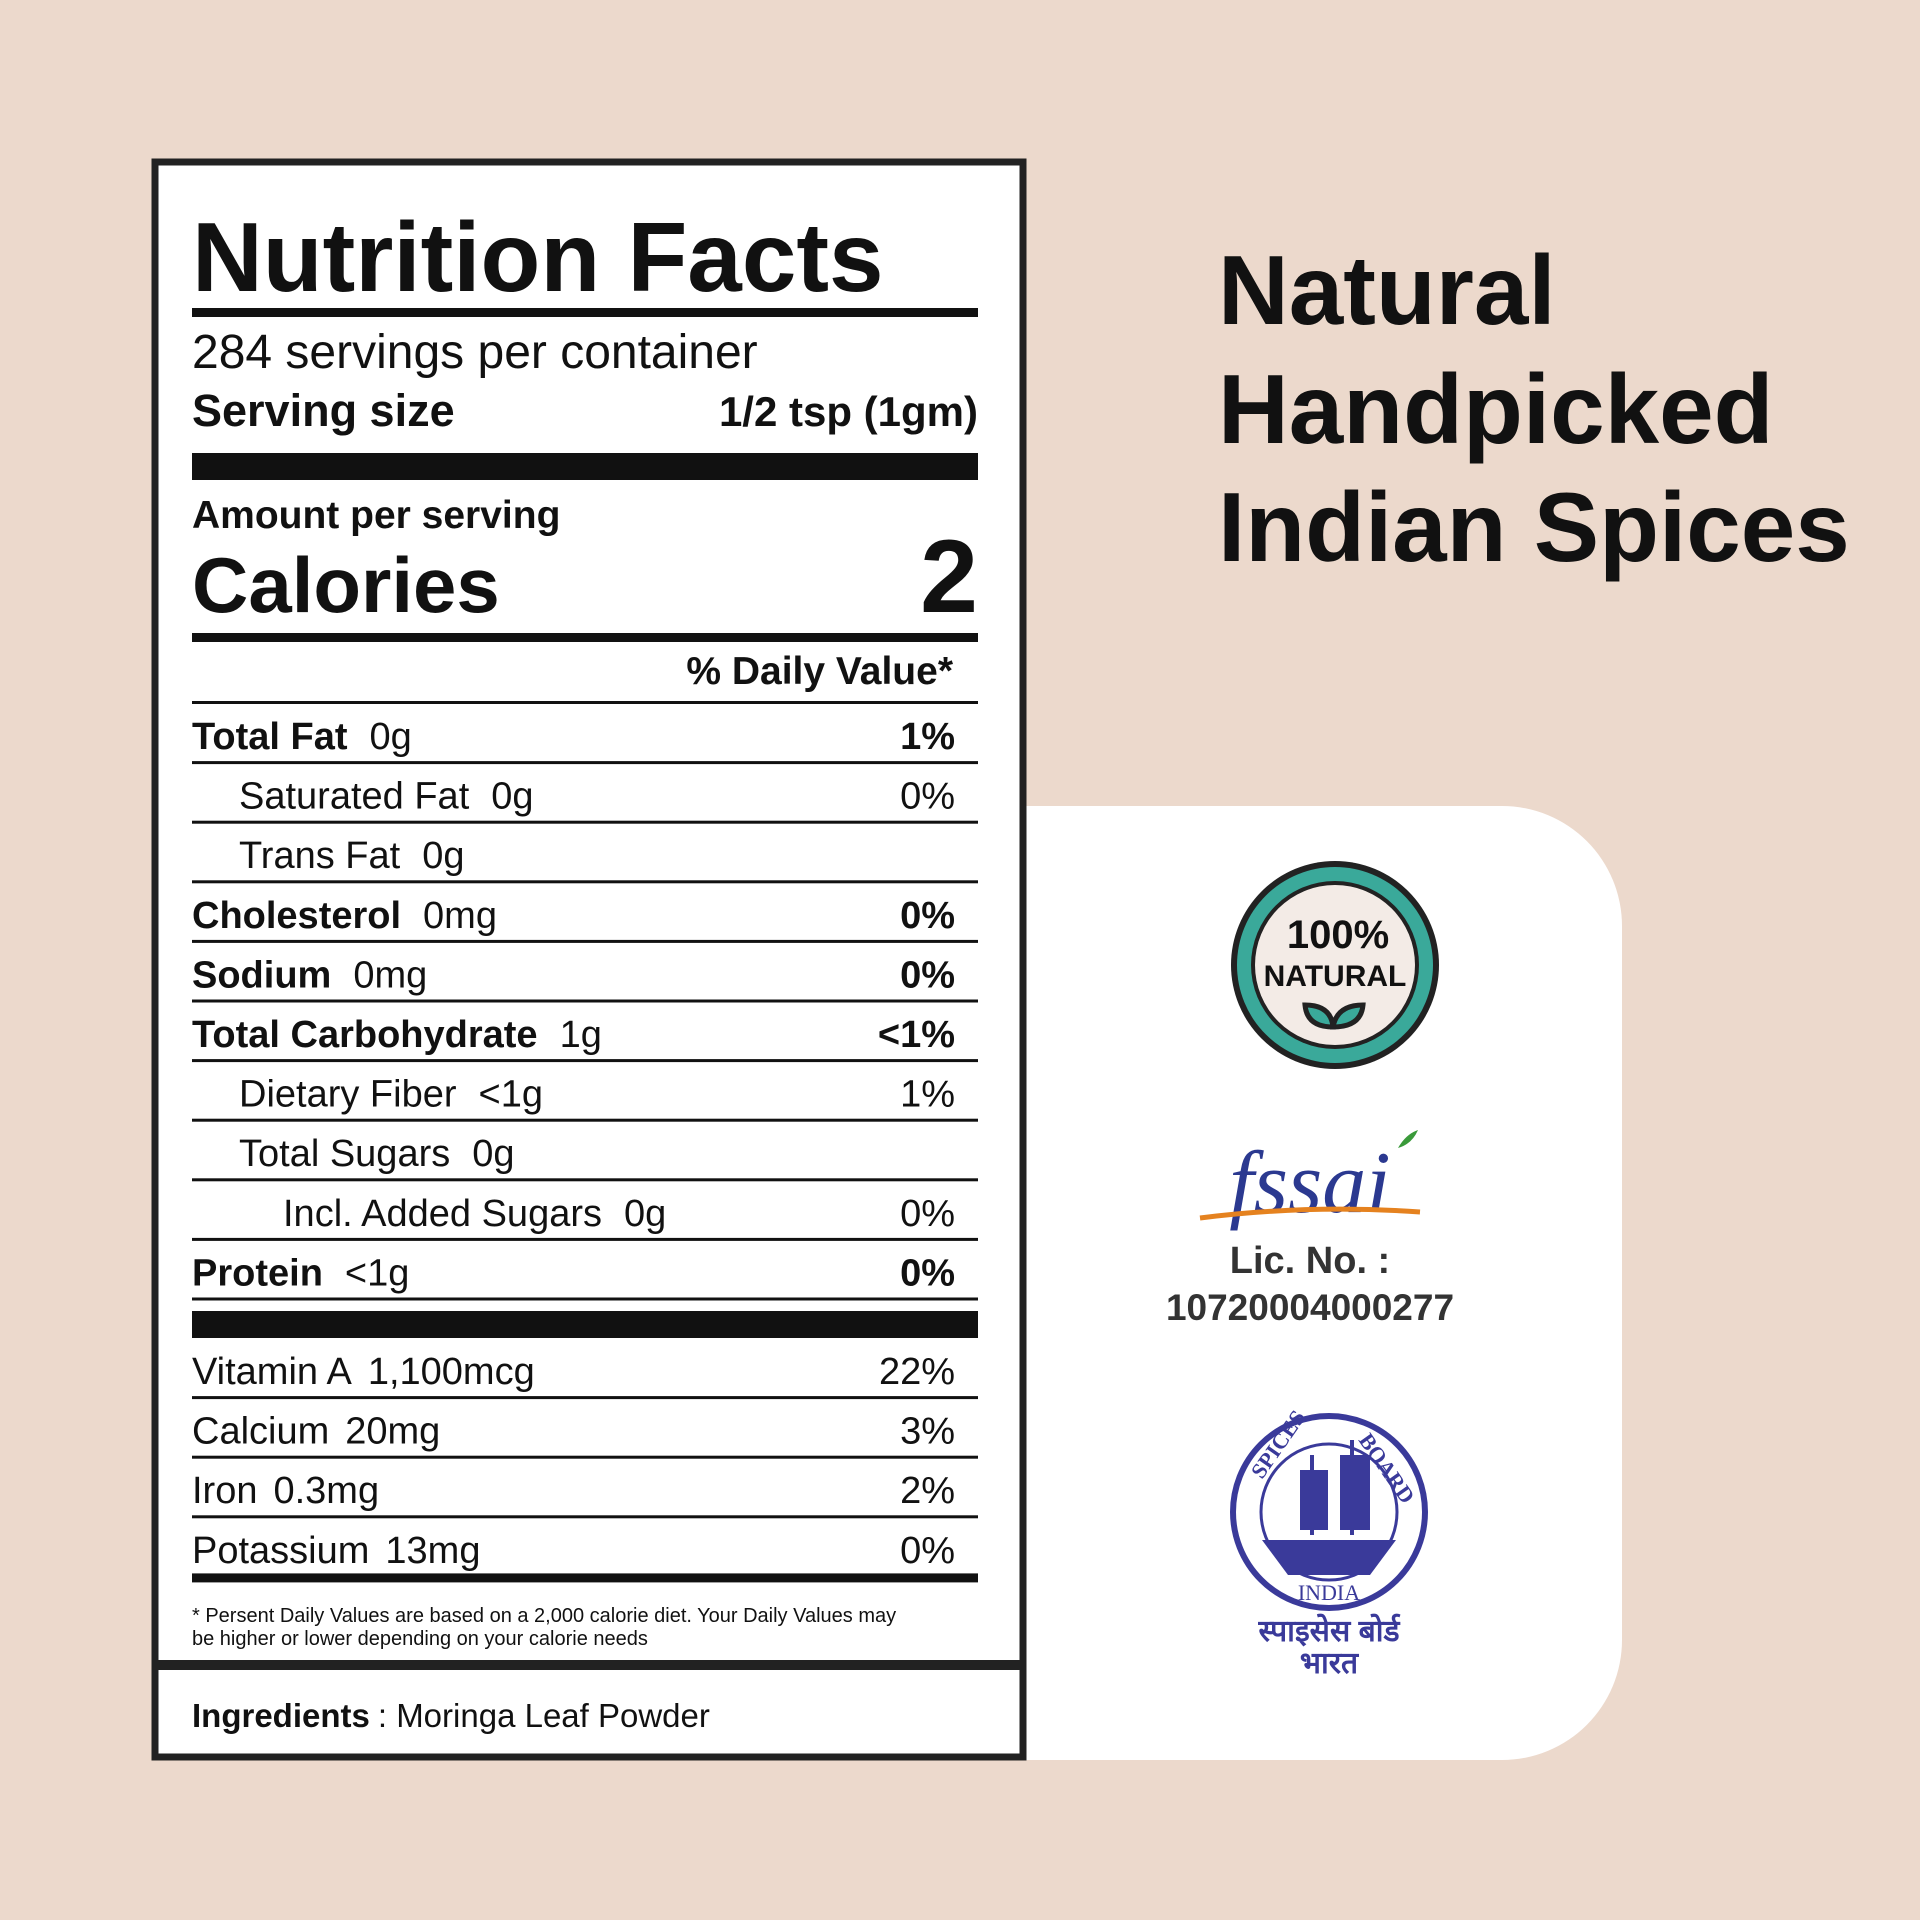 The image size is (1920, 1920). I want to click on ship-sails, so click(1335, 1492).